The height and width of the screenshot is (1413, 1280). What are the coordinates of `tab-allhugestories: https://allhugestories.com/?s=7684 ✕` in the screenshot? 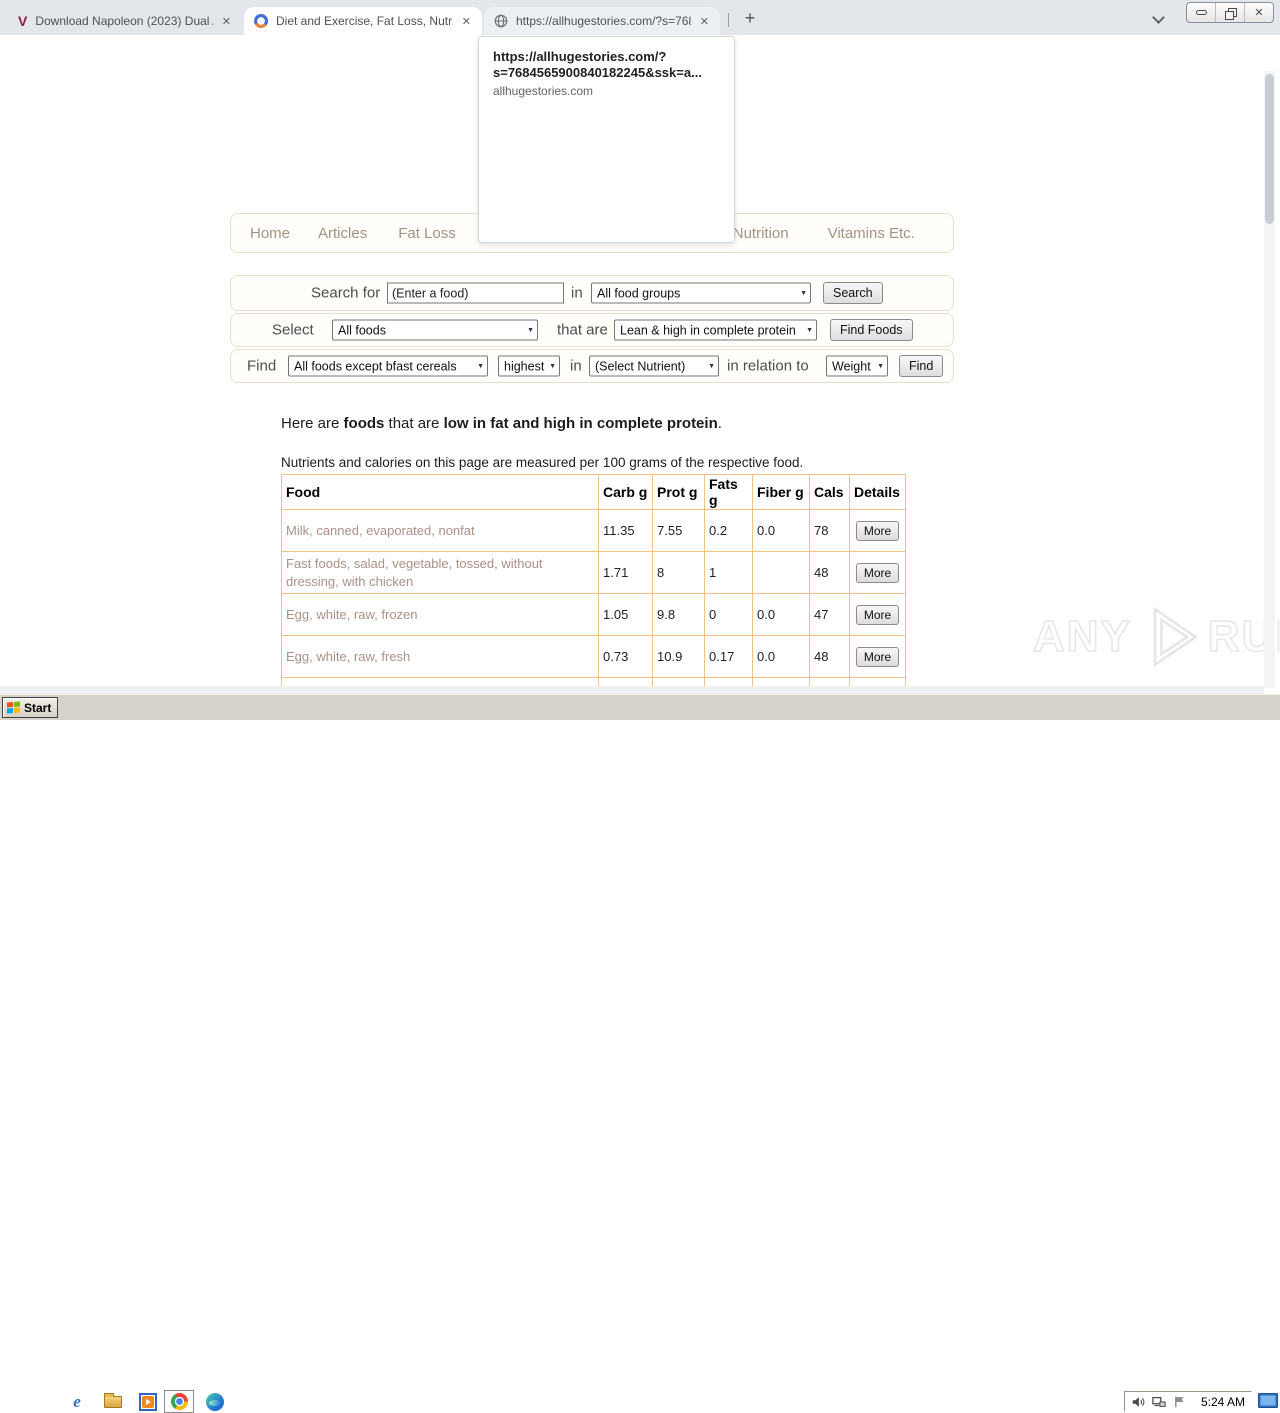 It's located at (602, 21).